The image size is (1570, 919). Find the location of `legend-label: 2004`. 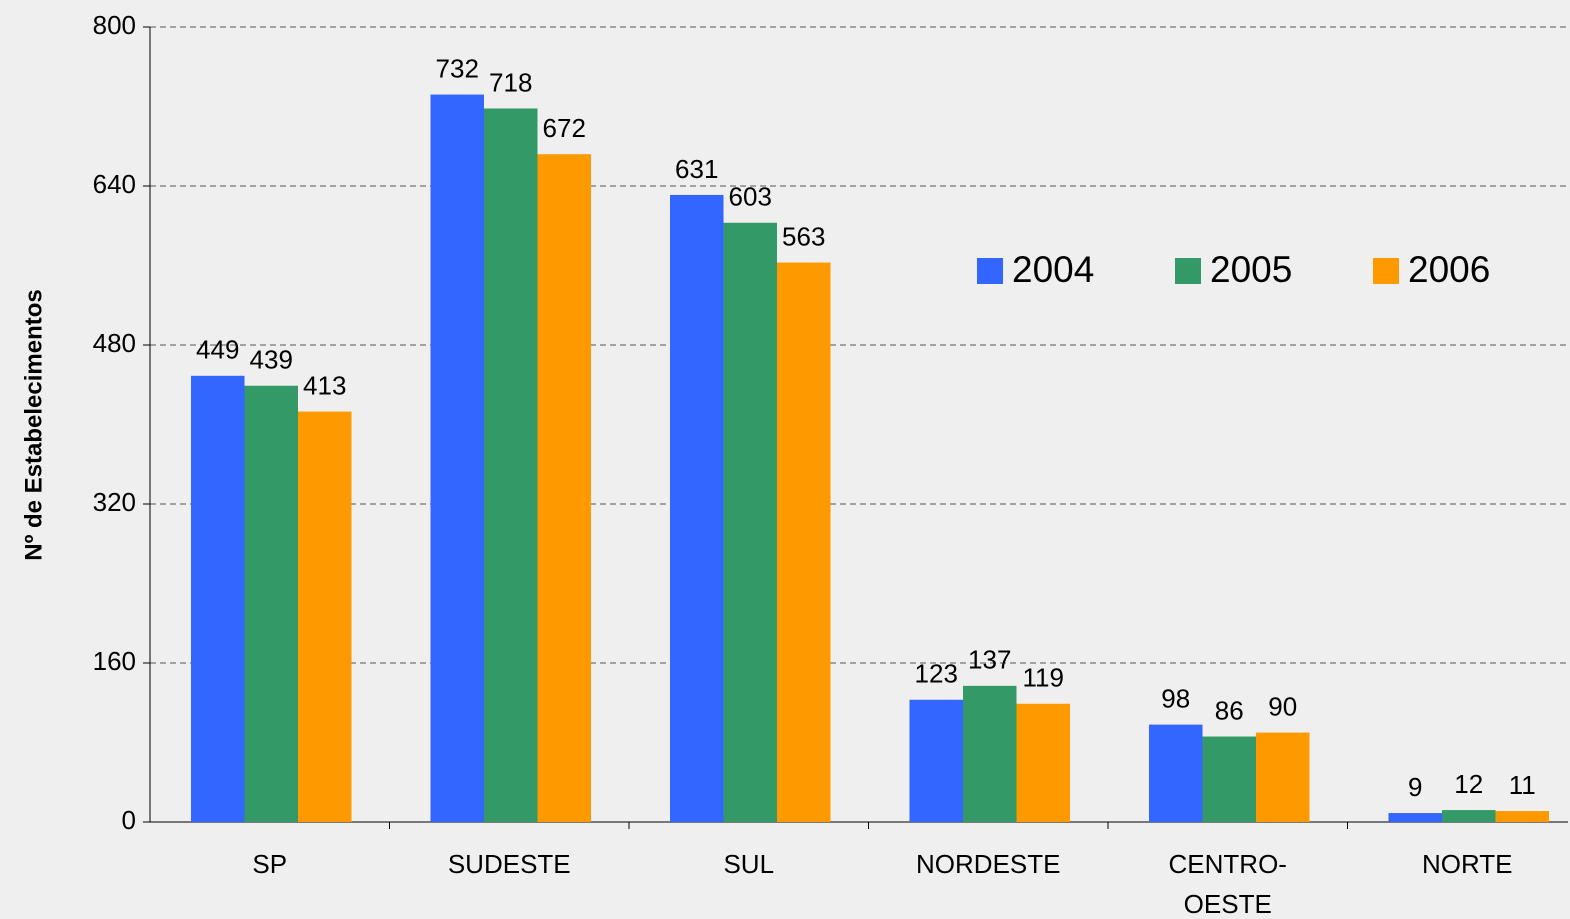

legend-label: 2004 is located at coordinates (1053, 269).